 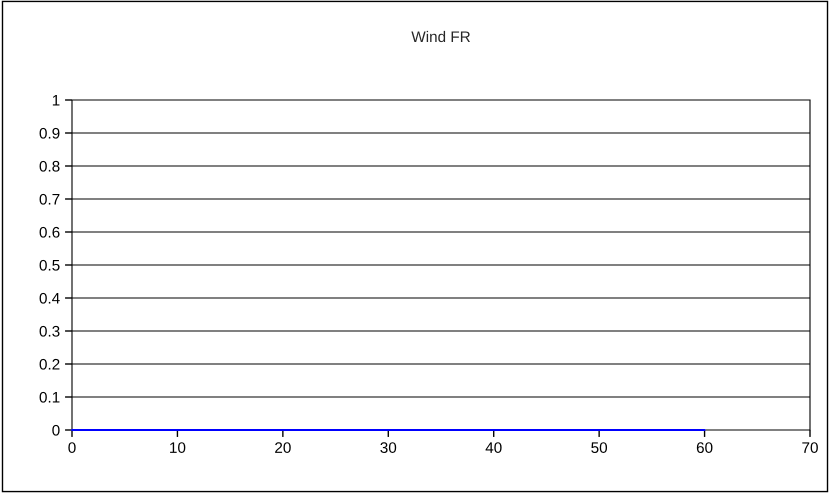 I want to click on x-tick-label: 0, so click(x=72, y=448).